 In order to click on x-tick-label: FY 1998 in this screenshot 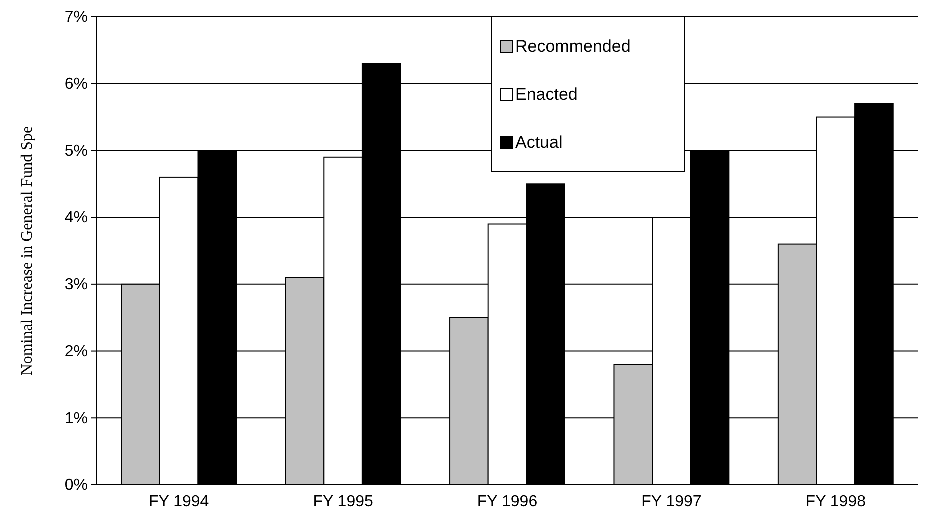, I will do `click(836, 501)`.